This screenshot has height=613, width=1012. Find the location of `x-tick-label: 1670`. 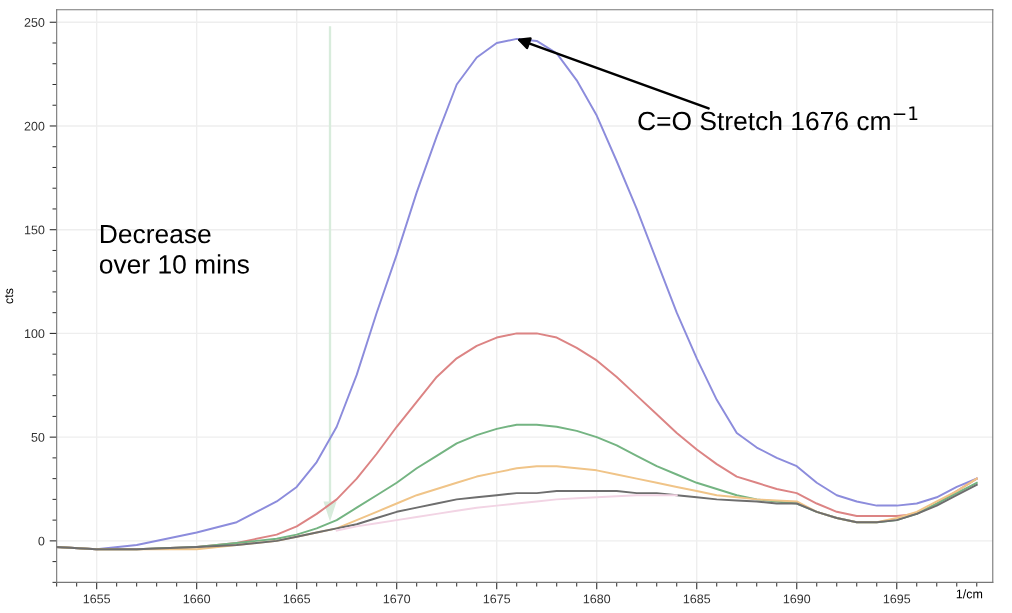

x-tick-label: 1670 is located at coordinates (397, 599).